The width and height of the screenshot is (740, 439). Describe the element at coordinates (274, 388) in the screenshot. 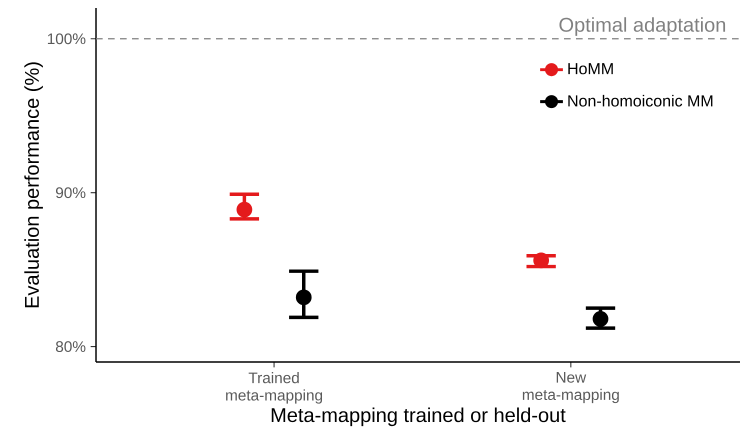

I see `x-tick-label: Trained meta-mapping` at that location.